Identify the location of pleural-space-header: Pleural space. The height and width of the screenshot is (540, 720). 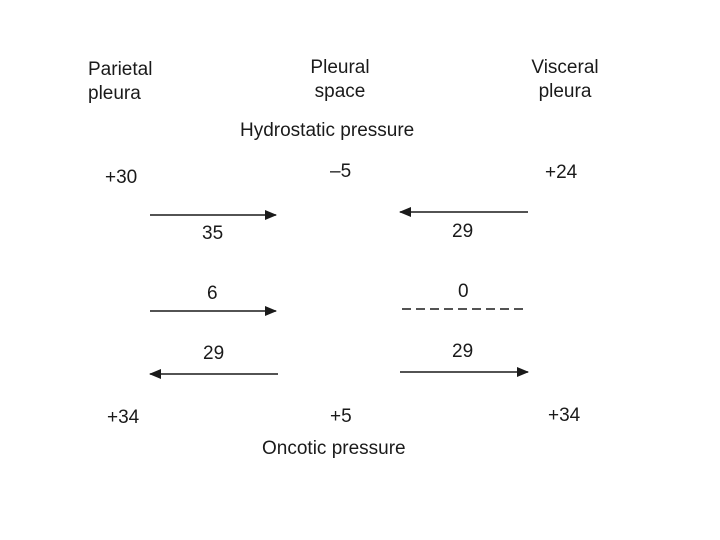
(340, 79).